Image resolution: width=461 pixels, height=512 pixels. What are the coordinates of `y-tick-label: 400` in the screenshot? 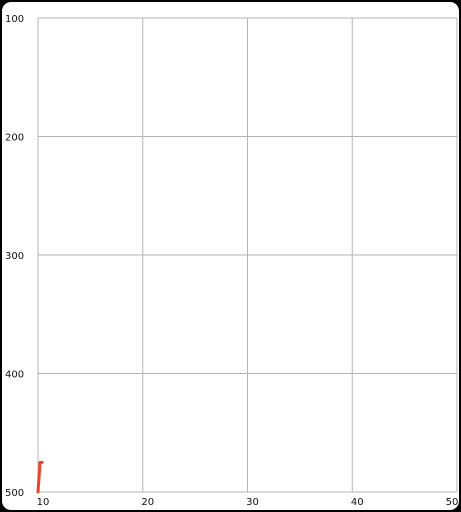 It's located at (14, 375).